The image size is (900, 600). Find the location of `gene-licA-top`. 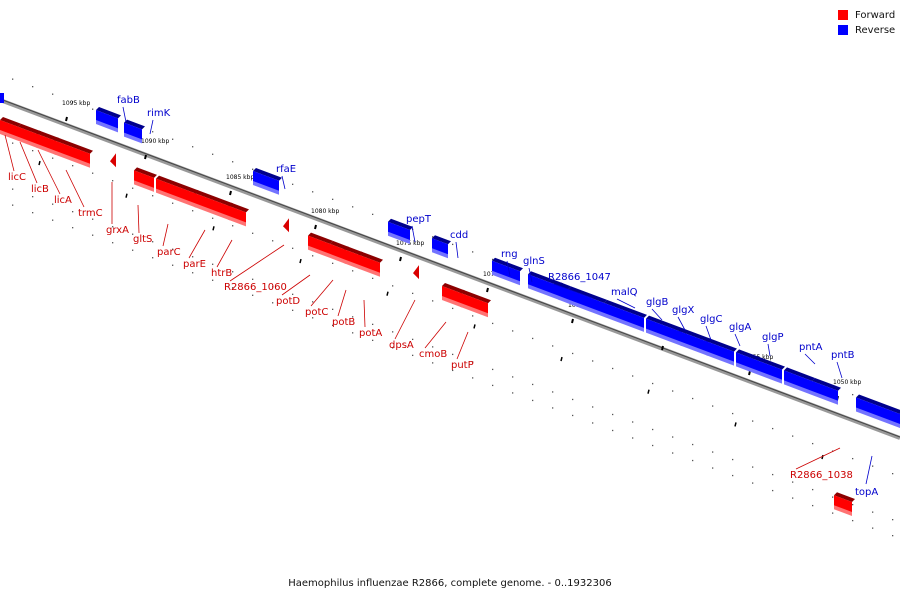

gene-licA-top is located at coordinates (47, 136).